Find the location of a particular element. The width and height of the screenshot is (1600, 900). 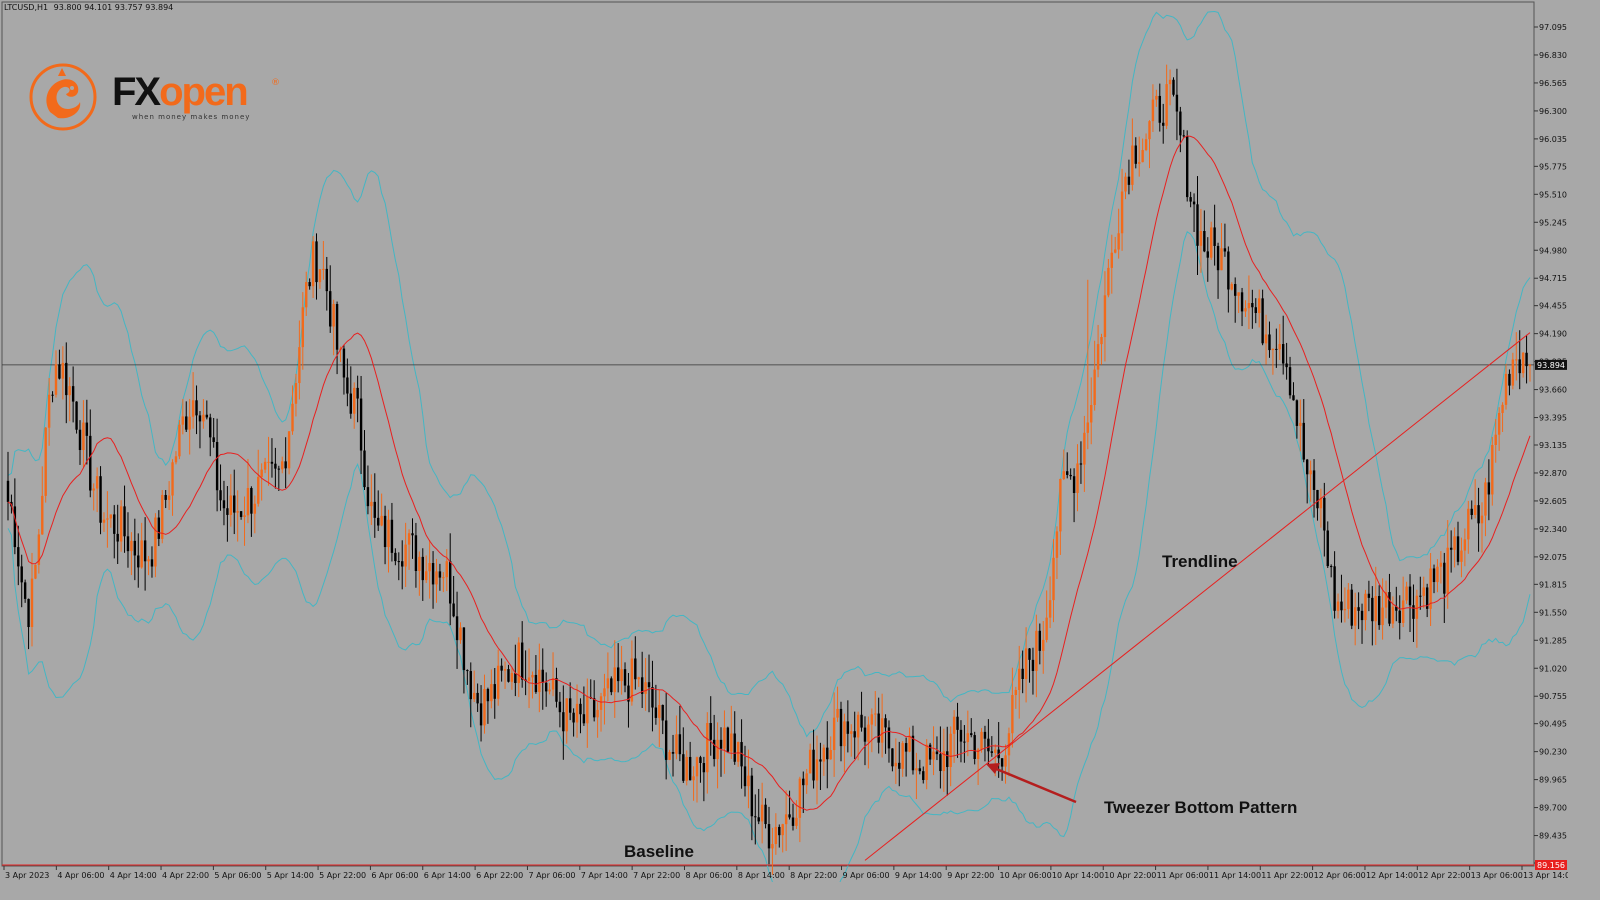

chart-header: LTCUSD,H1 93.800 94.101 93.757 93.894 is located at coordinates (90, 7).